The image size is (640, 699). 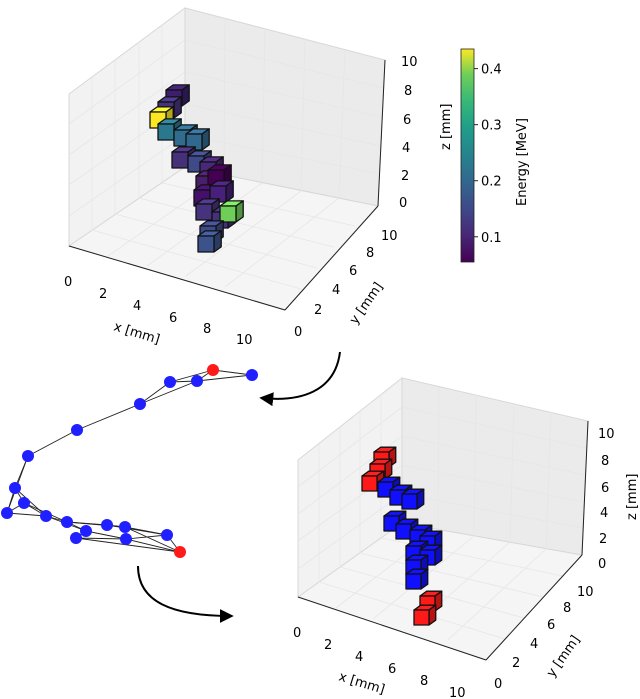 What do you see at coordinates (534, 644) in the screenshot?
I see `bottom-y-tick-4: 4` at bounding box center [534, 644].